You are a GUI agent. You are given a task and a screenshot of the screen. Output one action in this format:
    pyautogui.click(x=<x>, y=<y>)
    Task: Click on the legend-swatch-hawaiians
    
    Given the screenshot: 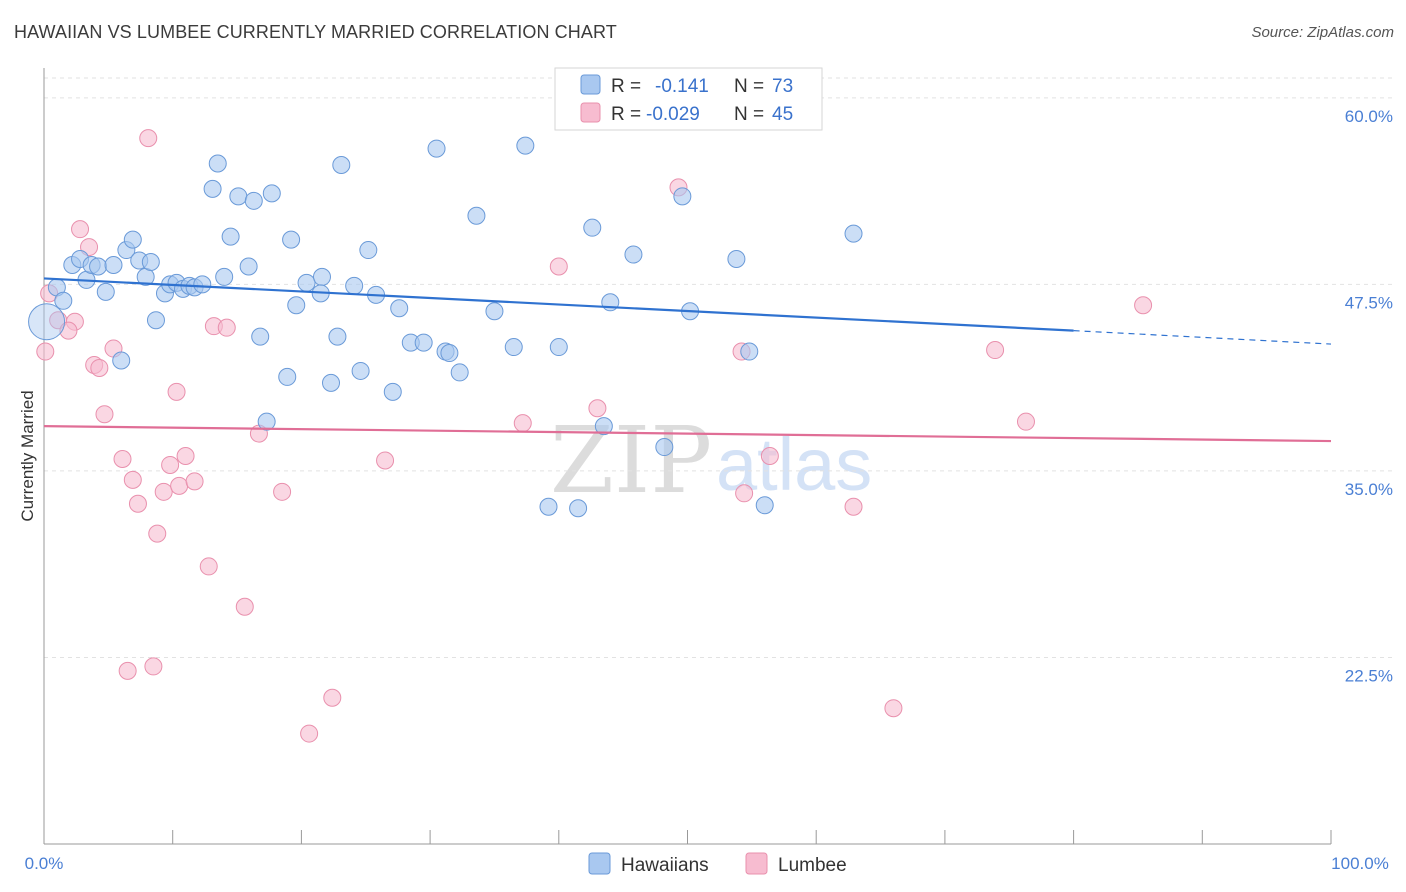 What is the action you would take?
    pyautogui.click(x=590, y=84)
    